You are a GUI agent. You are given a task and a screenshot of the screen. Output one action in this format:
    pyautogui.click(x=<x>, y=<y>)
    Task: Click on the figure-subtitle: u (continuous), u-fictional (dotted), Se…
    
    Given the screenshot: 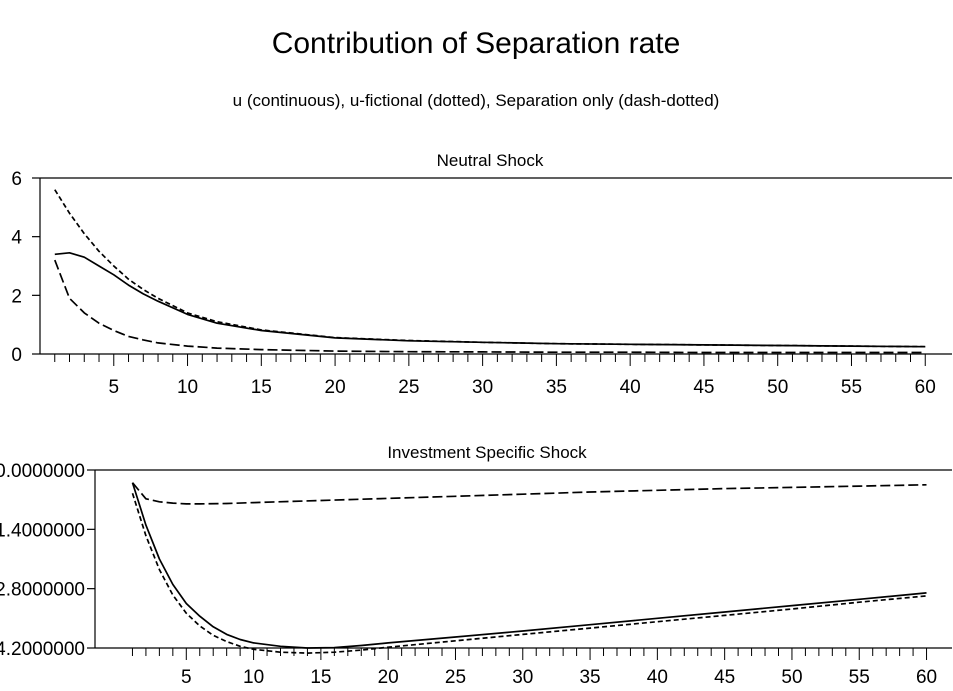 What is the action you would take?
    pyautogui.click(x=476, y=100)
    